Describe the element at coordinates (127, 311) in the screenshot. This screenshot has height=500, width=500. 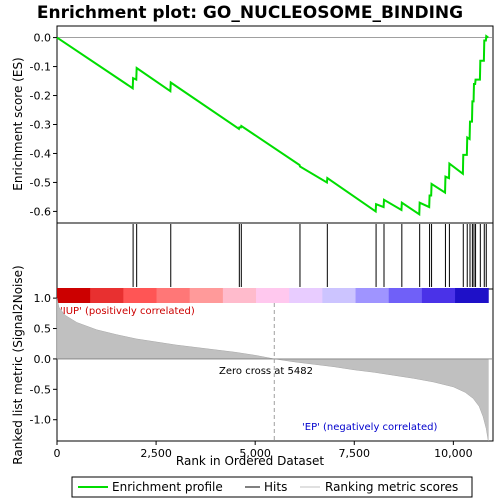
I see `positive-correlation-label: 'IUP' (positively correlated)` at that location.